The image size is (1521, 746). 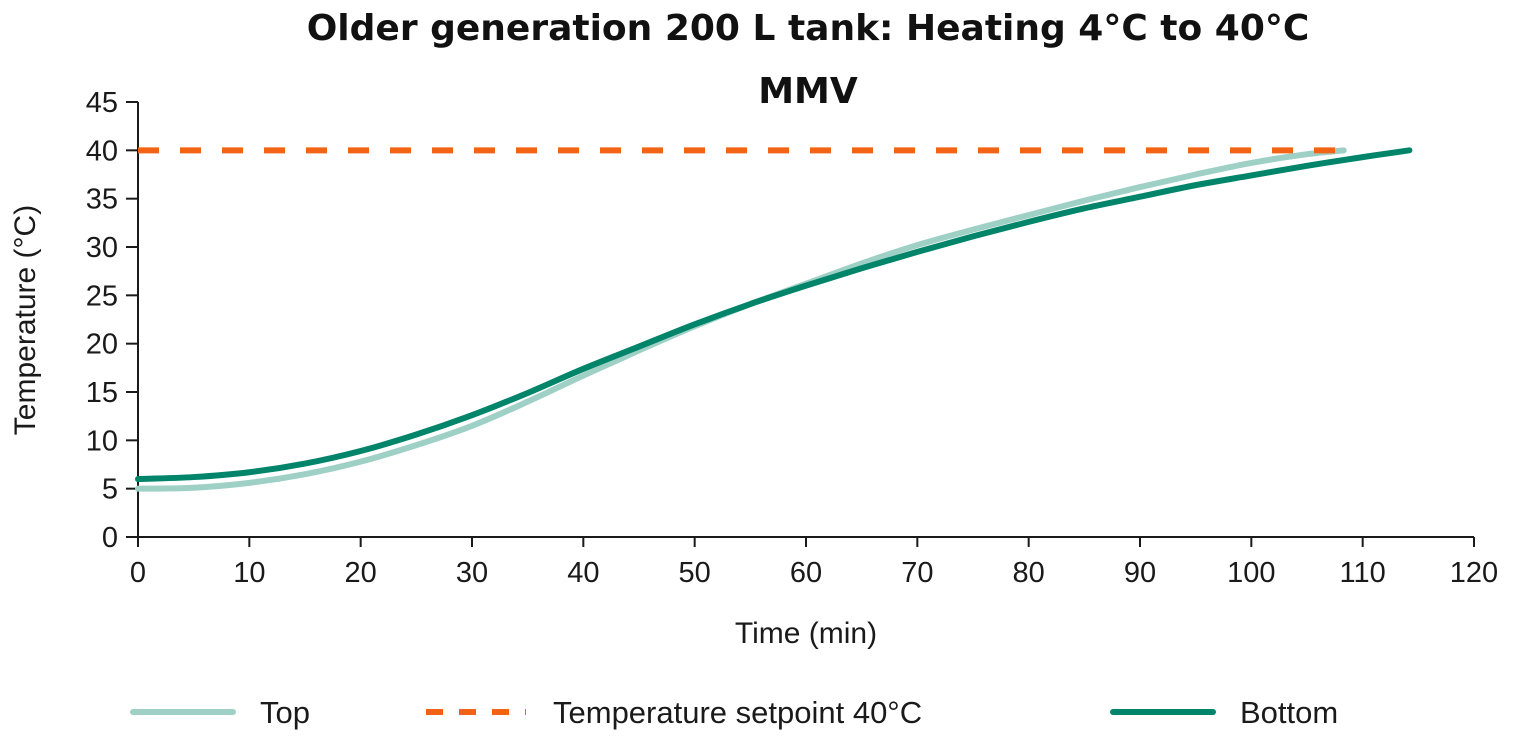 I want to click on chart-subtitle: MMV, so click(x=808, y=91).